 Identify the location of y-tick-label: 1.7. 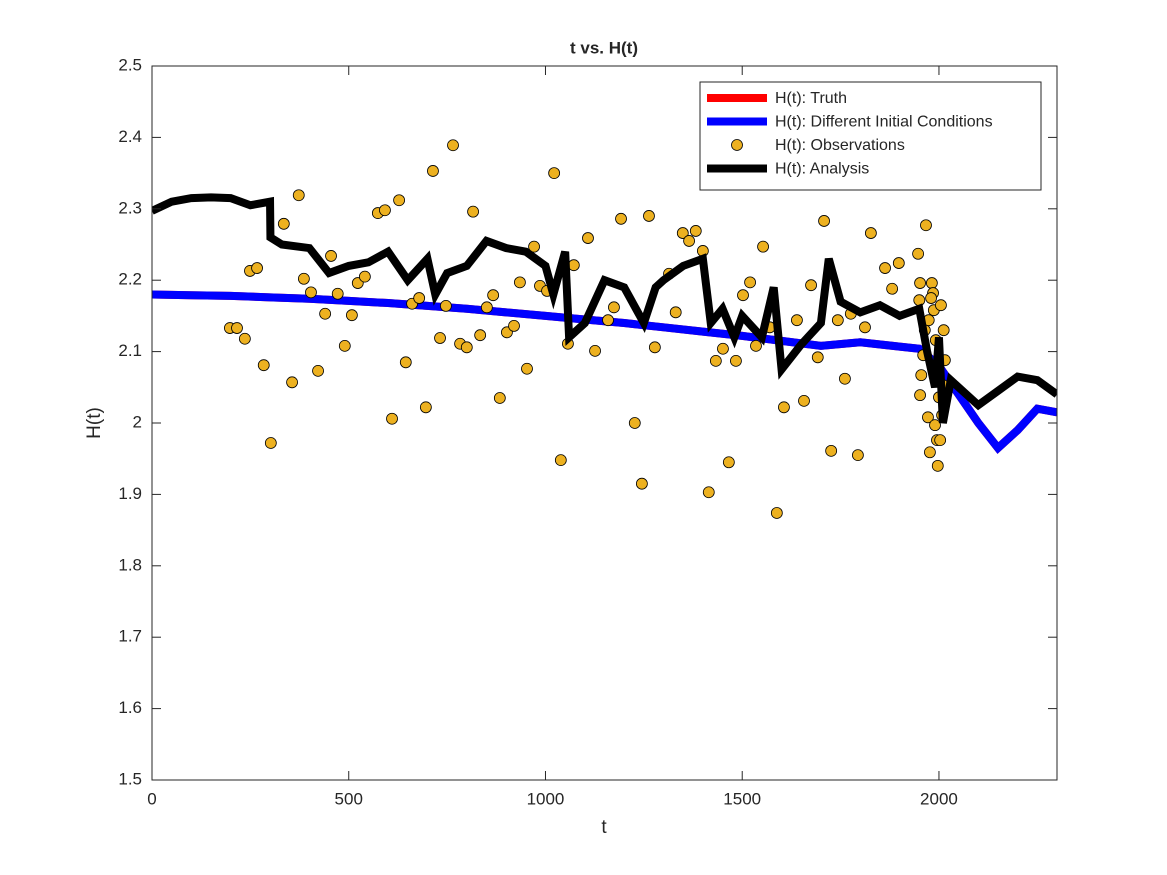
(130, 636).